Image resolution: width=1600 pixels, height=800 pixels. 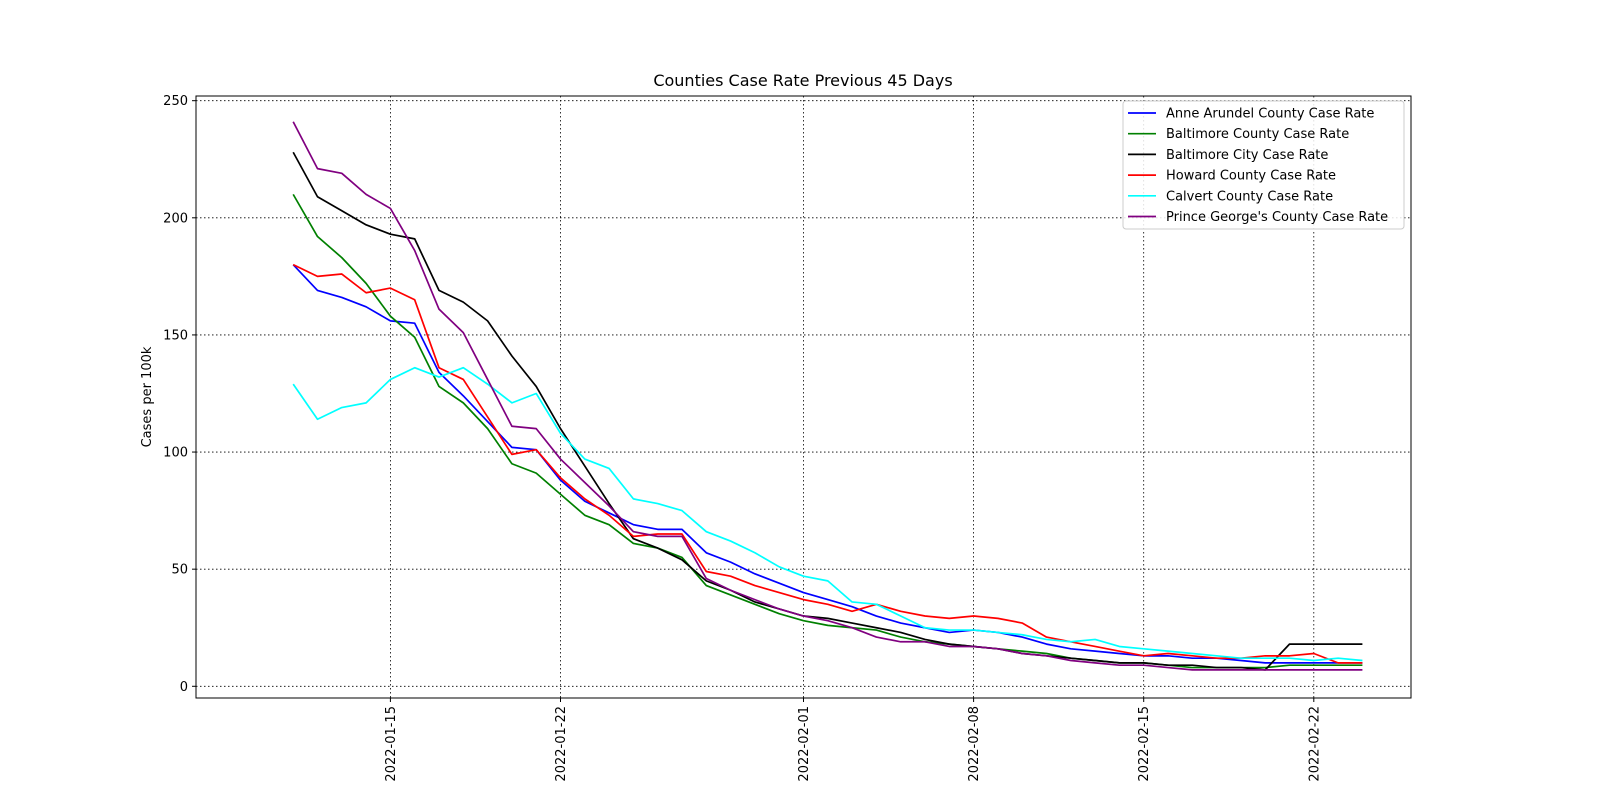 I want to click on x-tick-label: 2022-01-22, so click(x=561, y=744).